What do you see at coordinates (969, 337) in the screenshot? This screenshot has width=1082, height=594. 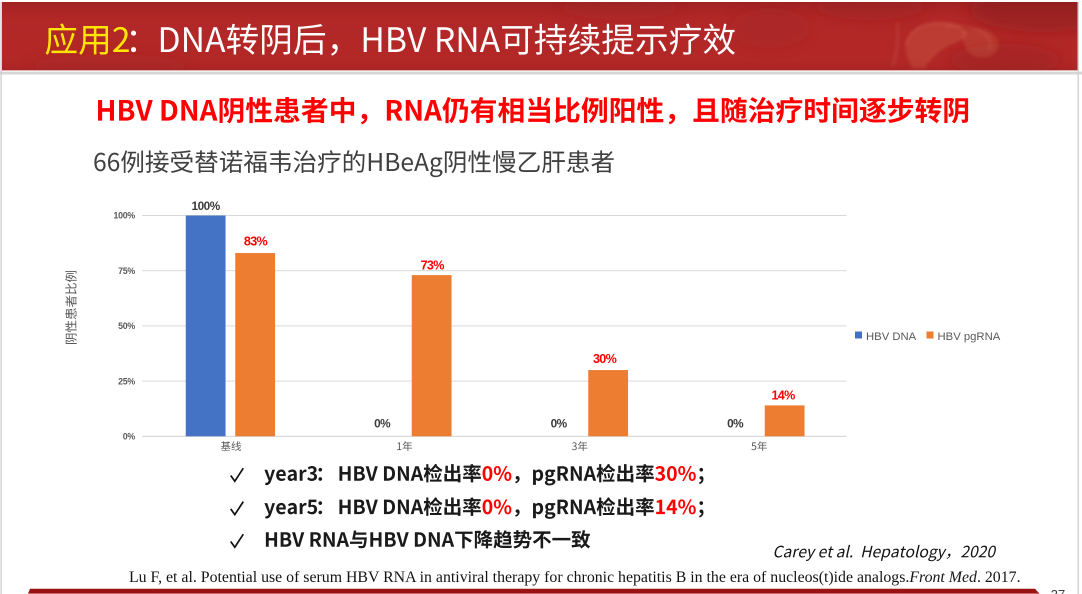 I see `svg-text: HBV pgRNA` at bounding box center [969, 337].